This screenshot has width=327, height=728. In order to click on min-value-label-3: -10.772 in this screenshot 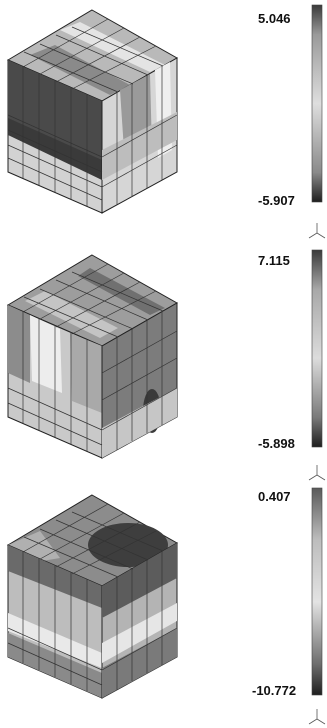, I will do `click(274, 690)`.